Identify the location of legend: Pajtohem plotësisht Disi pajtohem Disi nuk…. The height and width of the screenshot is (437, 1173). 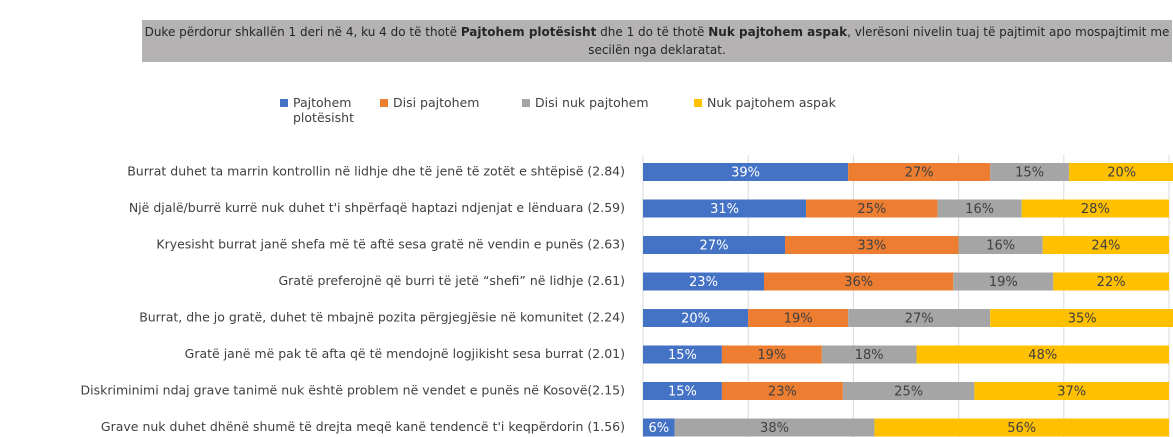
(583, 110).